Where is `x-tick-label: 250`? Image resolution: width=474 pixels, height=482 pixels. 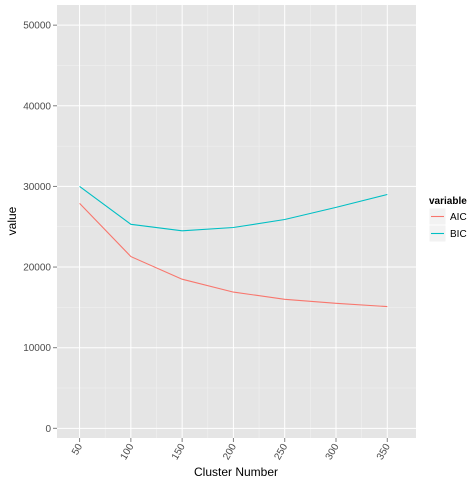 x-tick-label: 250 is located at coordinates (281, 452).